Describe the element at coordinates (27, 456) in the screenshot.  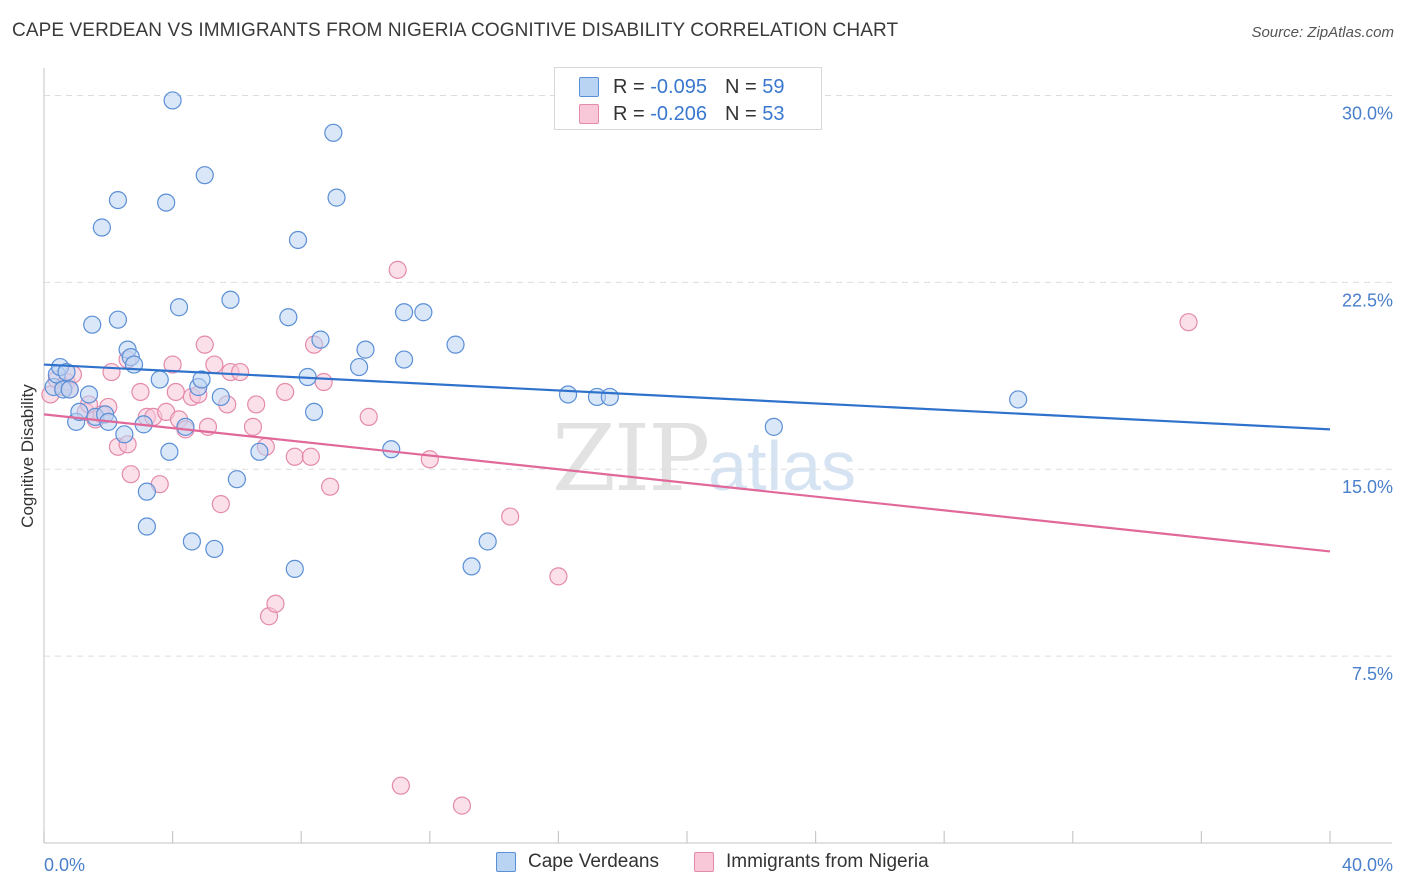
I see `y-axis-label: Cognitive Disability` at that location.